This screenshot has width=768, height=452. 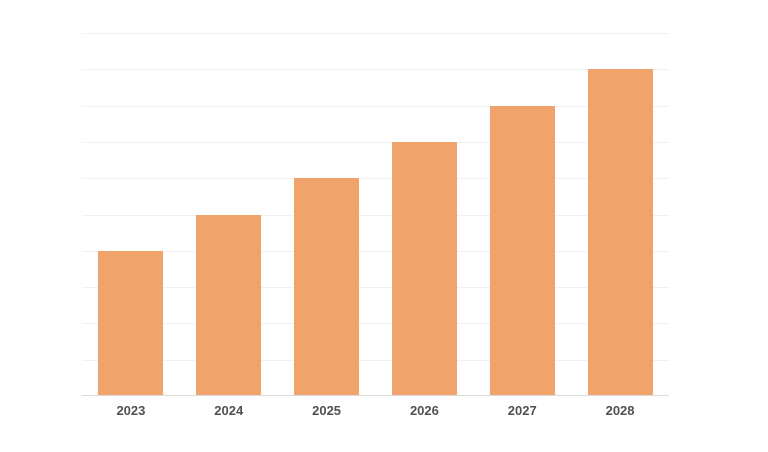 I want to click on x-axis-label-2023: 2023, so click(x=131, y=410).